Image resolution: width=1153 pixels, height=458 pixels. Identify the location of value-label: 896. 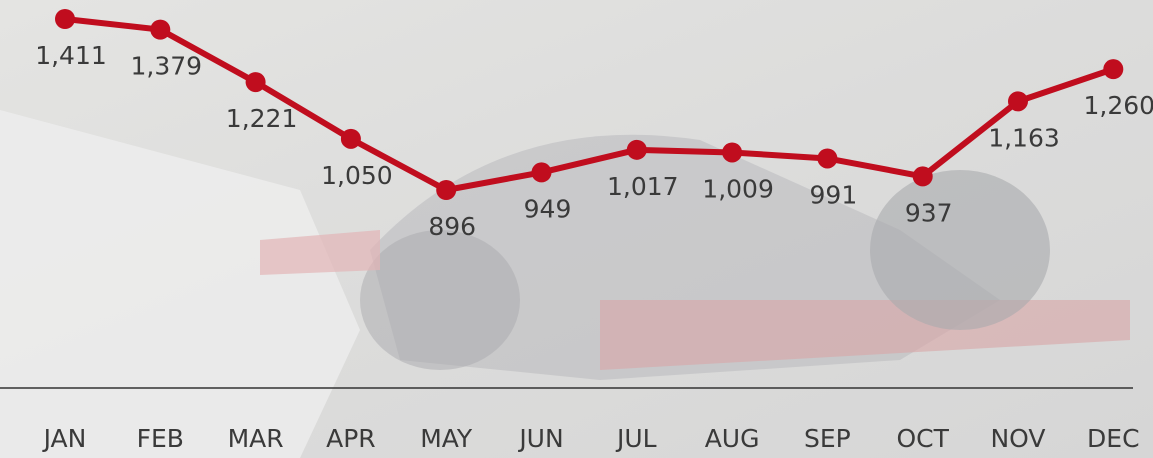
(452, 226).